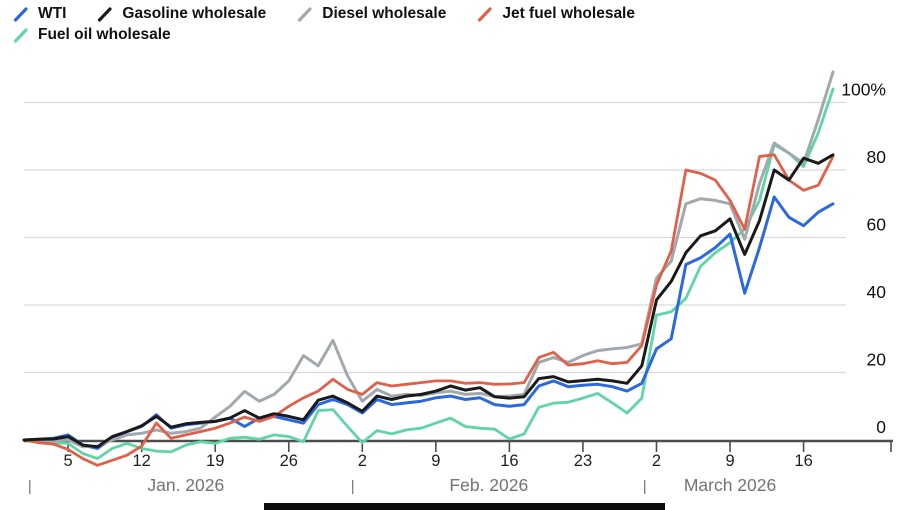 Image resolution: width=900 pixels, height=510 pixels. What do you see at coordinates (20, 14) in the screenshot?
I see `legend-swatch-icon-wti` at bounding box center [20, 14].